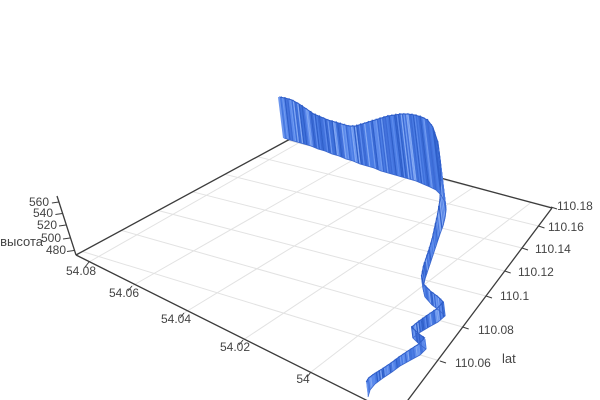  Describe the element at coordinates (241, 342) in the screenshot. I see `x-tick-mark` at that location.